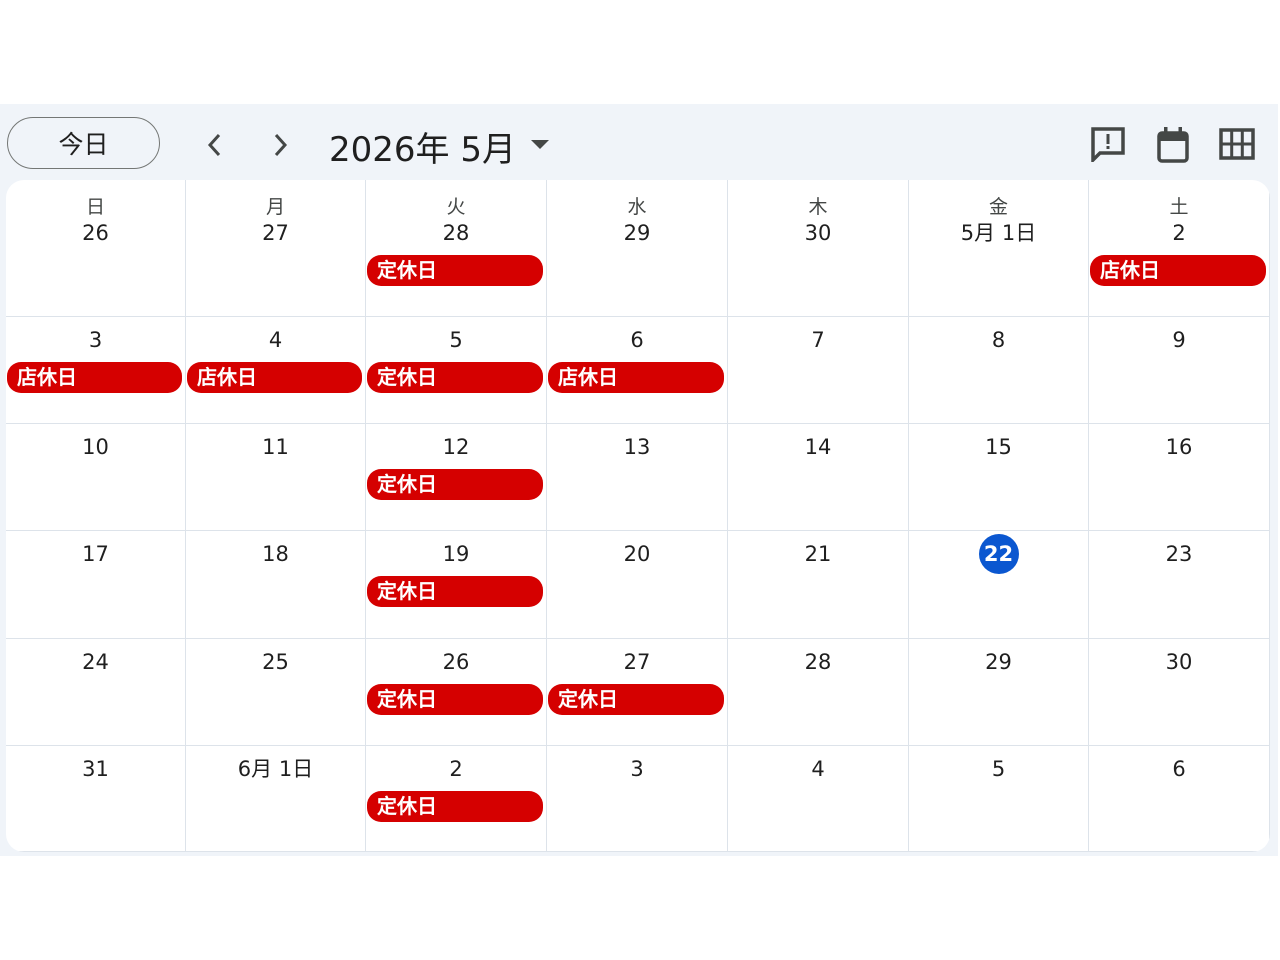 The image size is (1280, 960). Describe the element at coordinates (276, 248) in the screenshot. I see `day-cell: 月 27` at that location.